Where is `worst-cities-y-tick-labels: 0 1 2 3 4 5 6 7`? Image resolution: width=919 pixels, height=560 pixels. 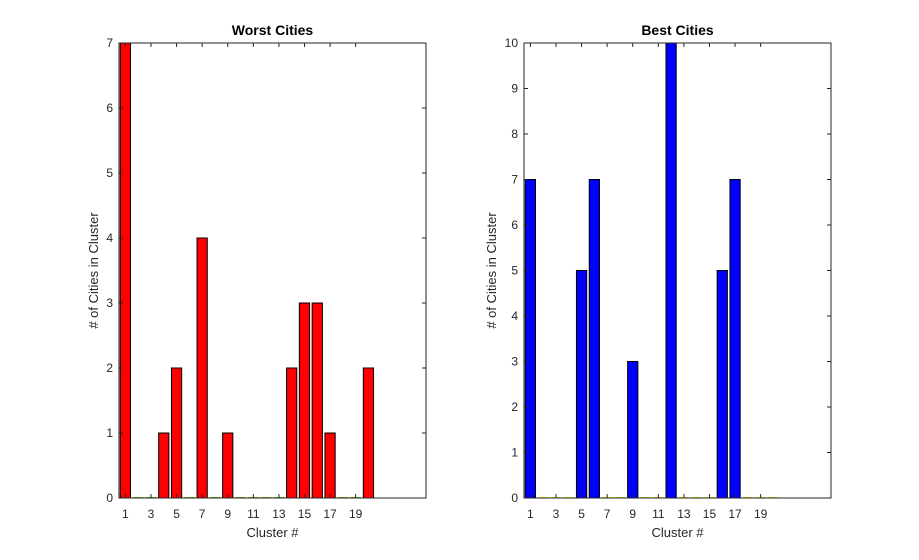
worst-cities-y-tick-labels: 0 1 2 3 4 5 6 7 is located at coordinates (109, 270).